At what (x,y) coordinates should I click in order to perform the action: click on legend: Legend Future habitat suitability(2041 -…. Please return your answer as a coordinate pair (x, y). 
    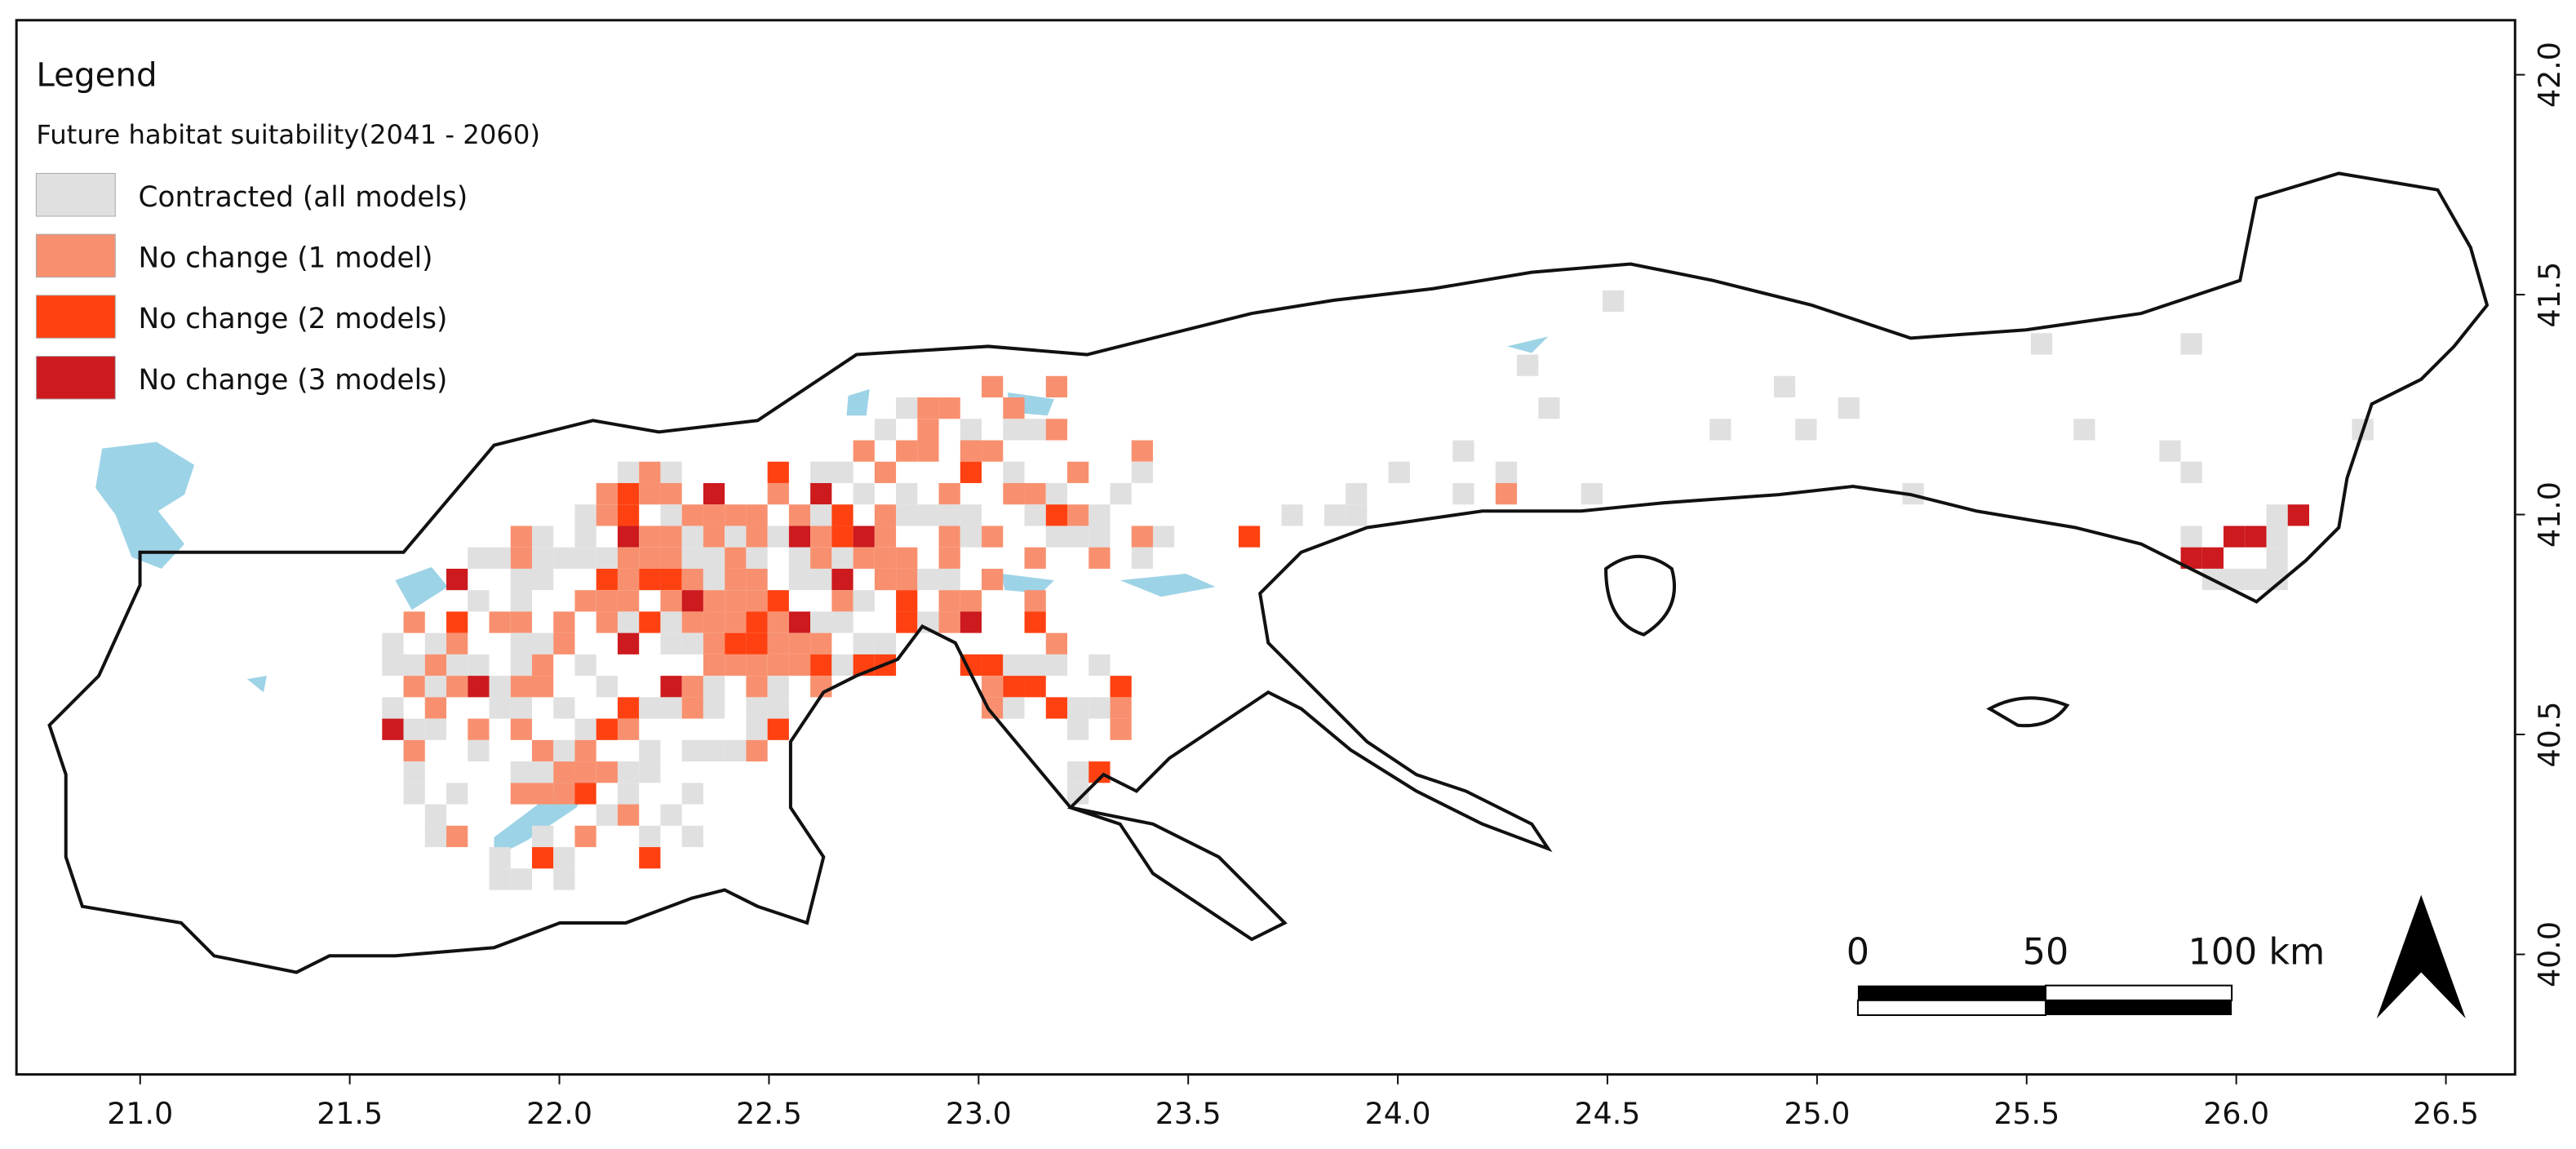
    Looking at the image, I should click on (287, 228).